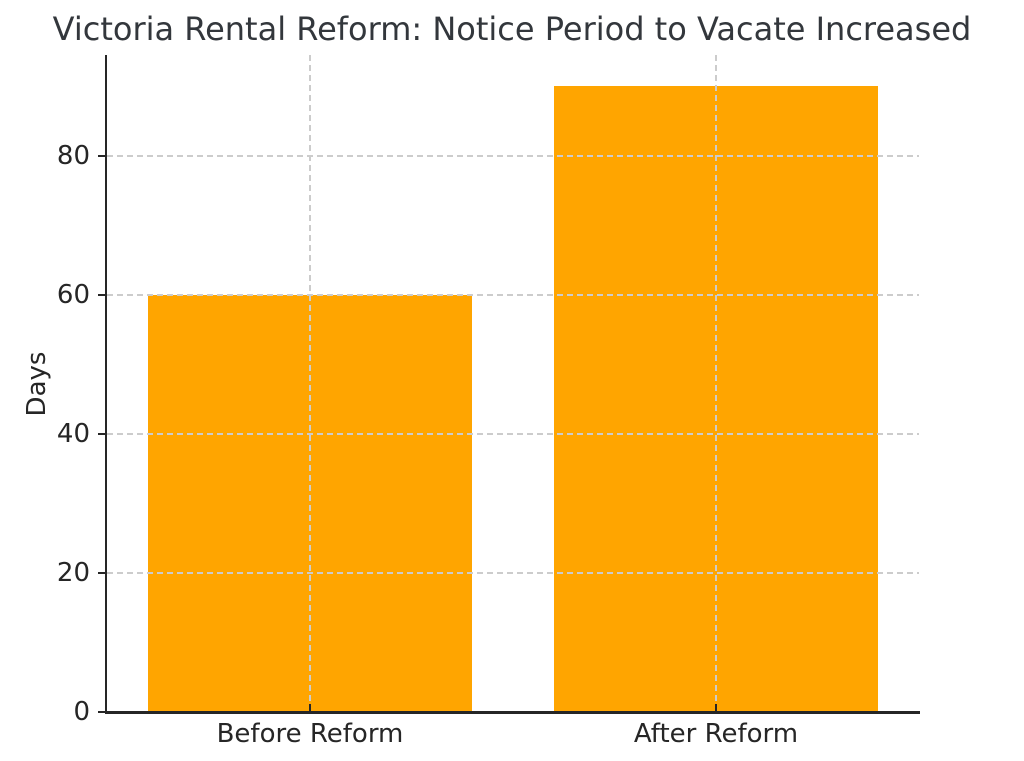 The height and width of the screenshot is (761, 1024). Describe the element at coordinates (512, 712) in the screenshot. I see `x-axis-spine` at that location.